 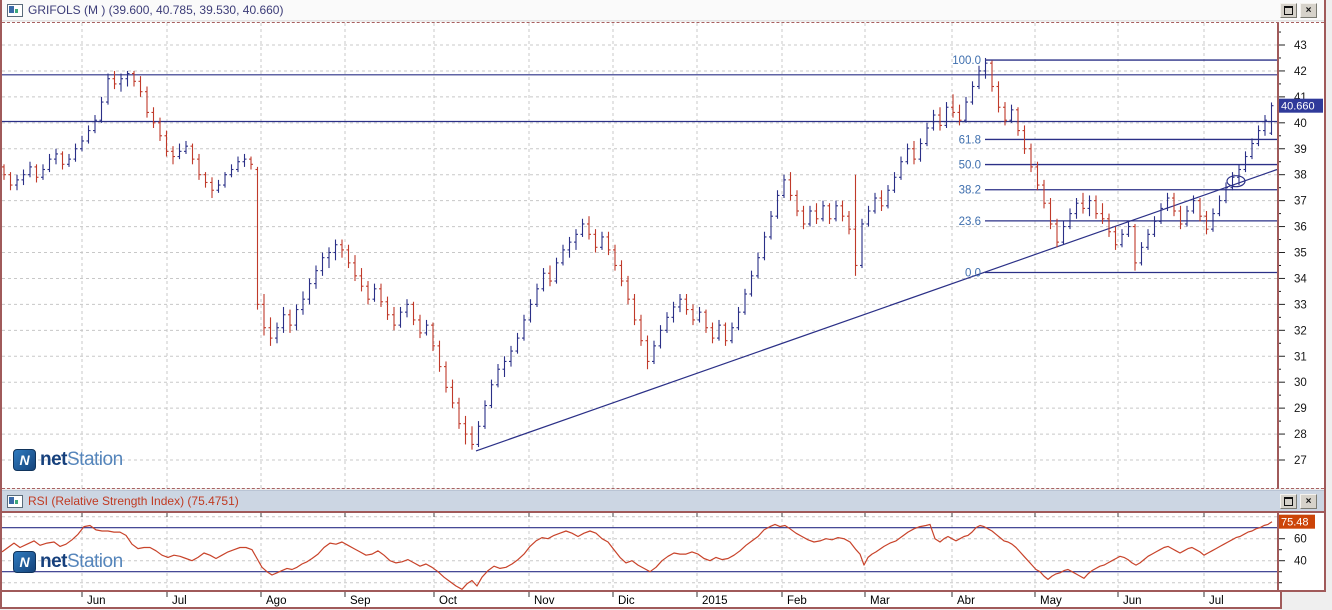 I want to click on time-axis-background, so click(x=641, y=599).